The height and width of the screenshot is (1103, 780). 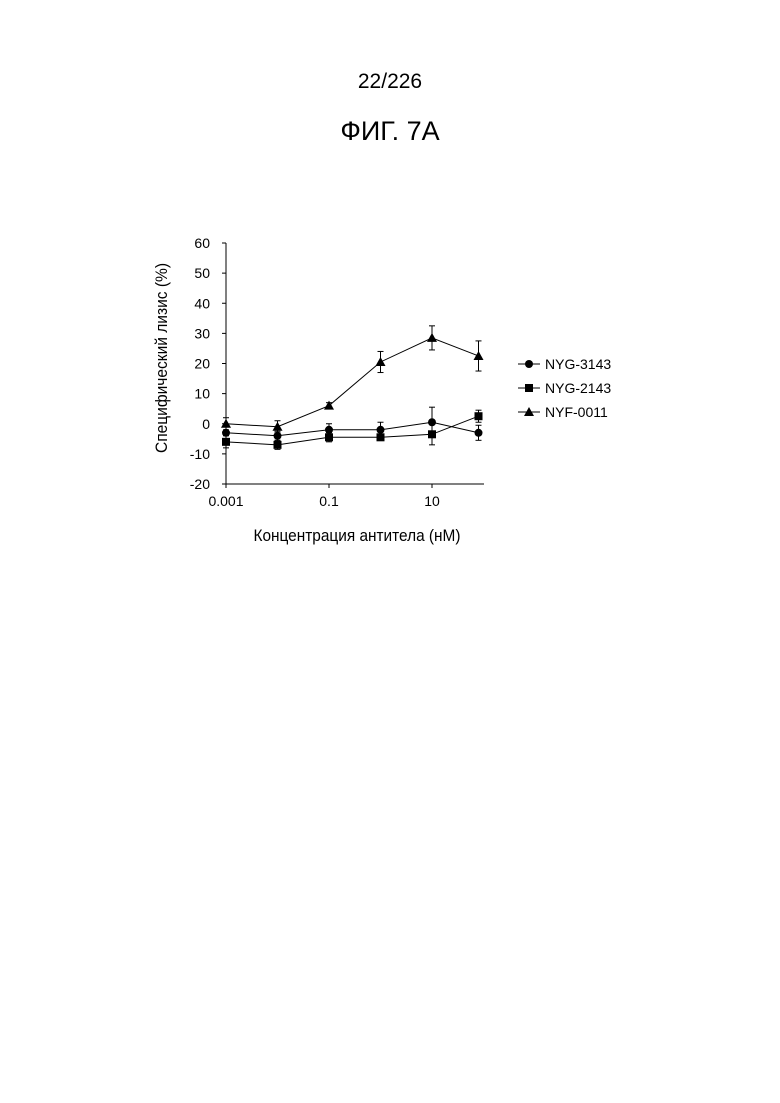 I want to click on y-tick-label: 20, so click(x=202, y=364).